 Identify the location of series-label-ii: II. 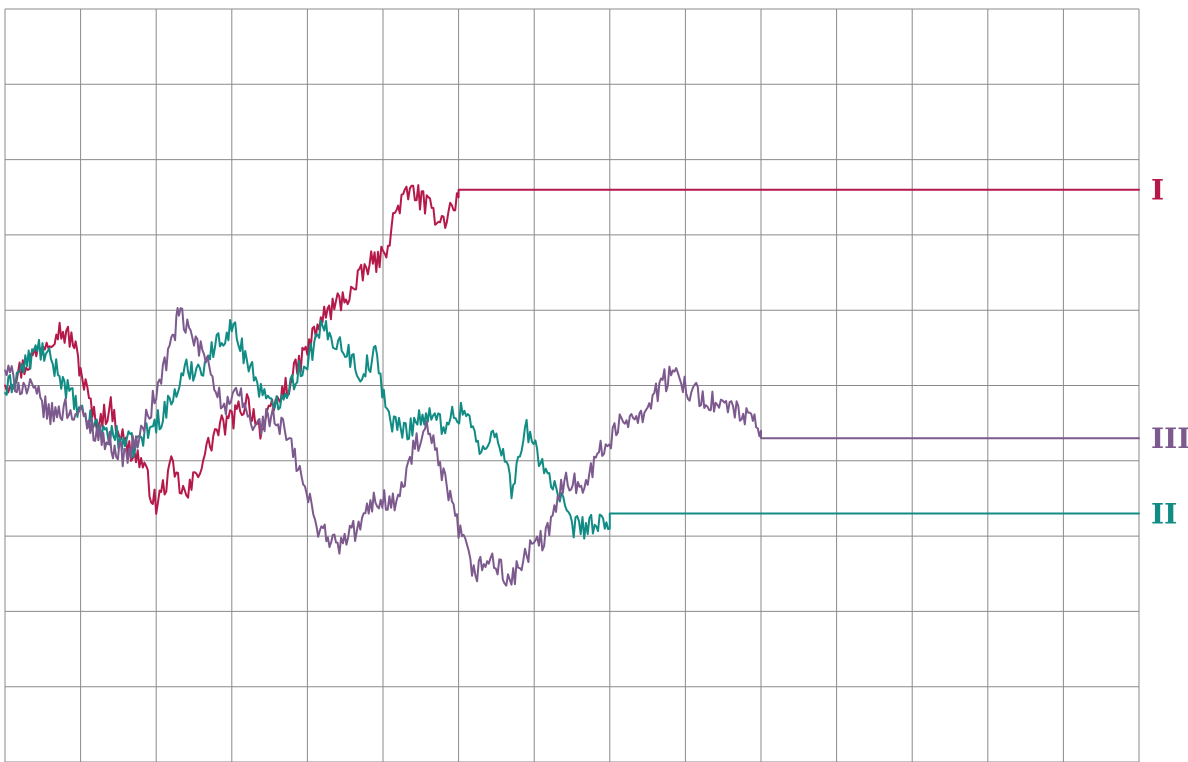
(1164, 514).